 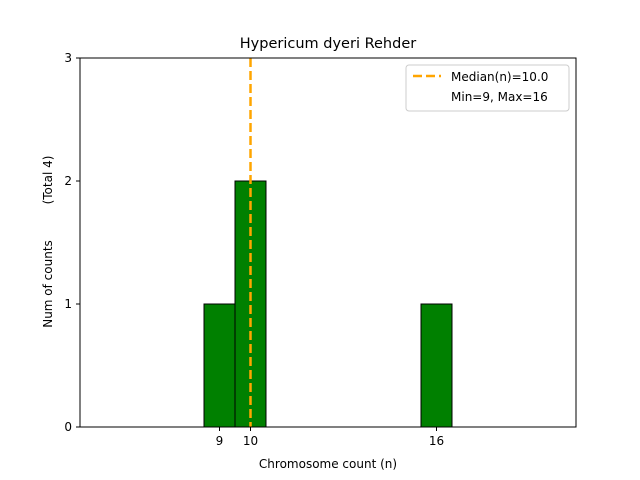 What do you see at coordinates (68, 181) in the screenshot?
I see `y-tick-label: 2` at bounding box center [68, 181].